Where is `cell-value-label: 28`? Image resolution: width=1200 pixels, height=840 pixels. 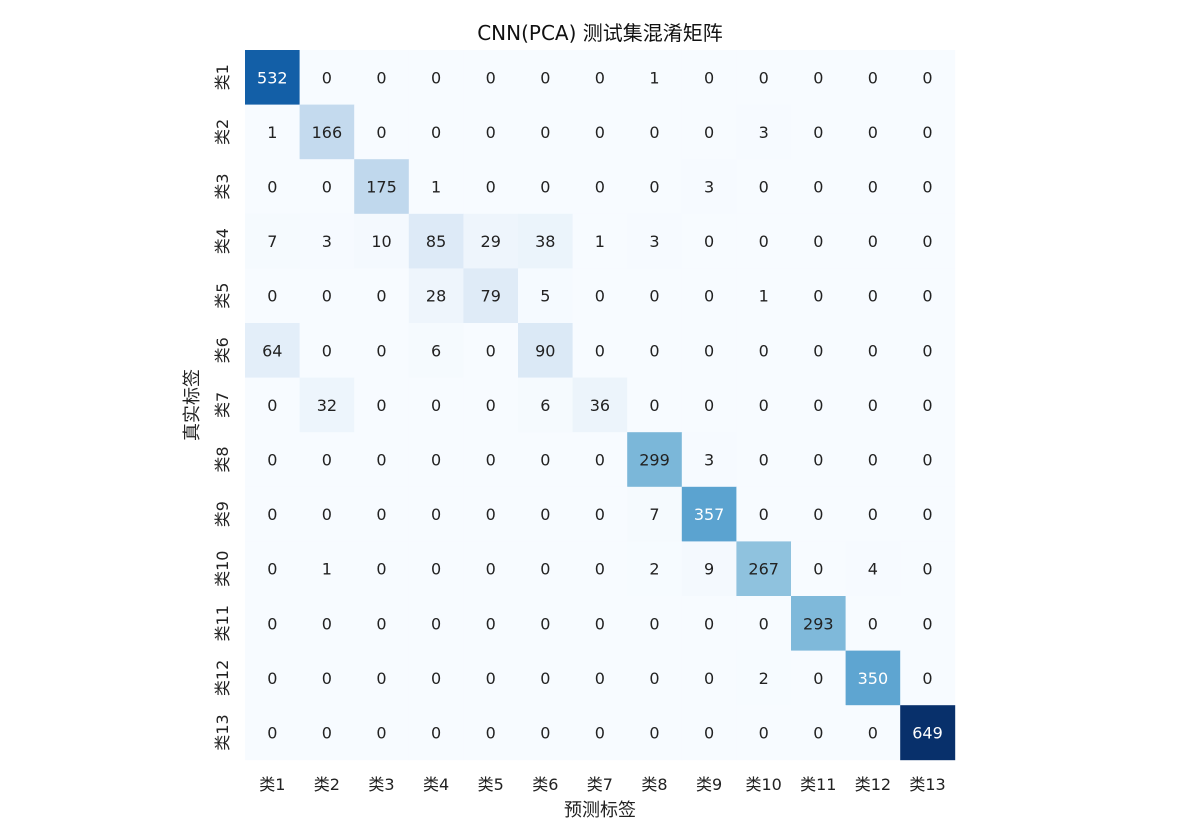
cell-value-label: 28 is located at coordinates (436, 296).